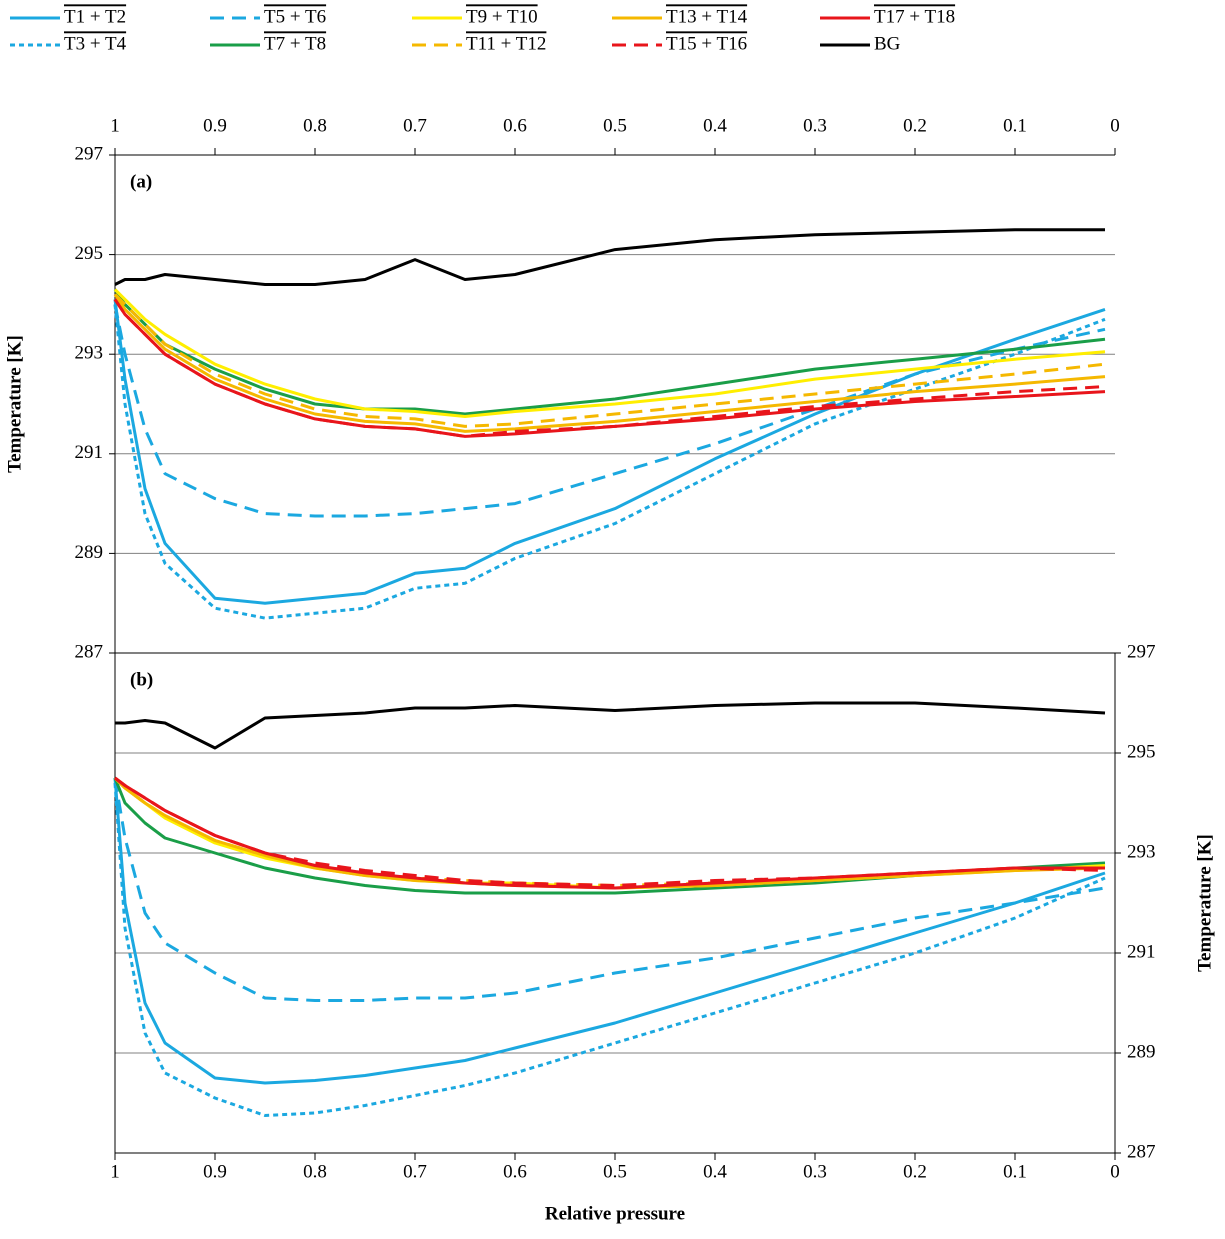 This screenshot has height=1239, width=1225. Describe the element at coordinates (887, 43) in the screenshot. I see `legend-label: BG` at that location.